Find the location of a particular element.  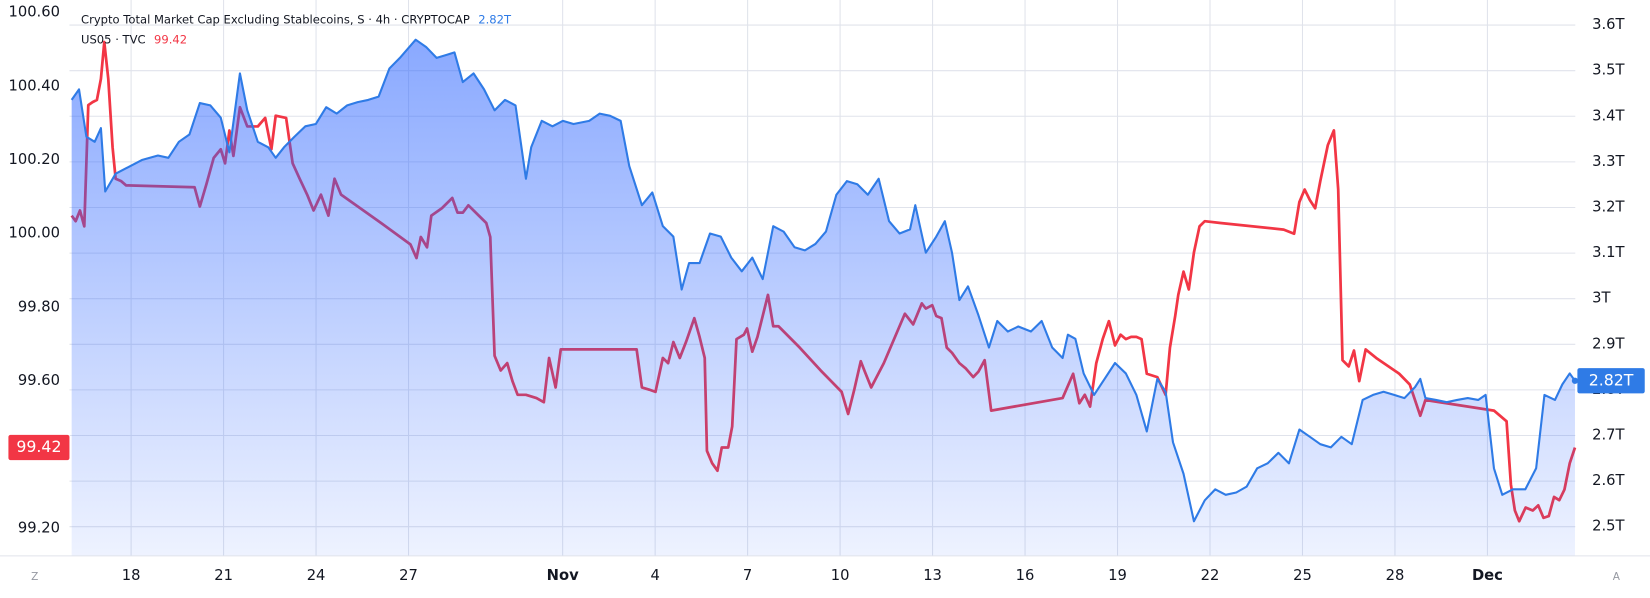

y-tick-label: 100.20 is located at coordinates (34, 159).